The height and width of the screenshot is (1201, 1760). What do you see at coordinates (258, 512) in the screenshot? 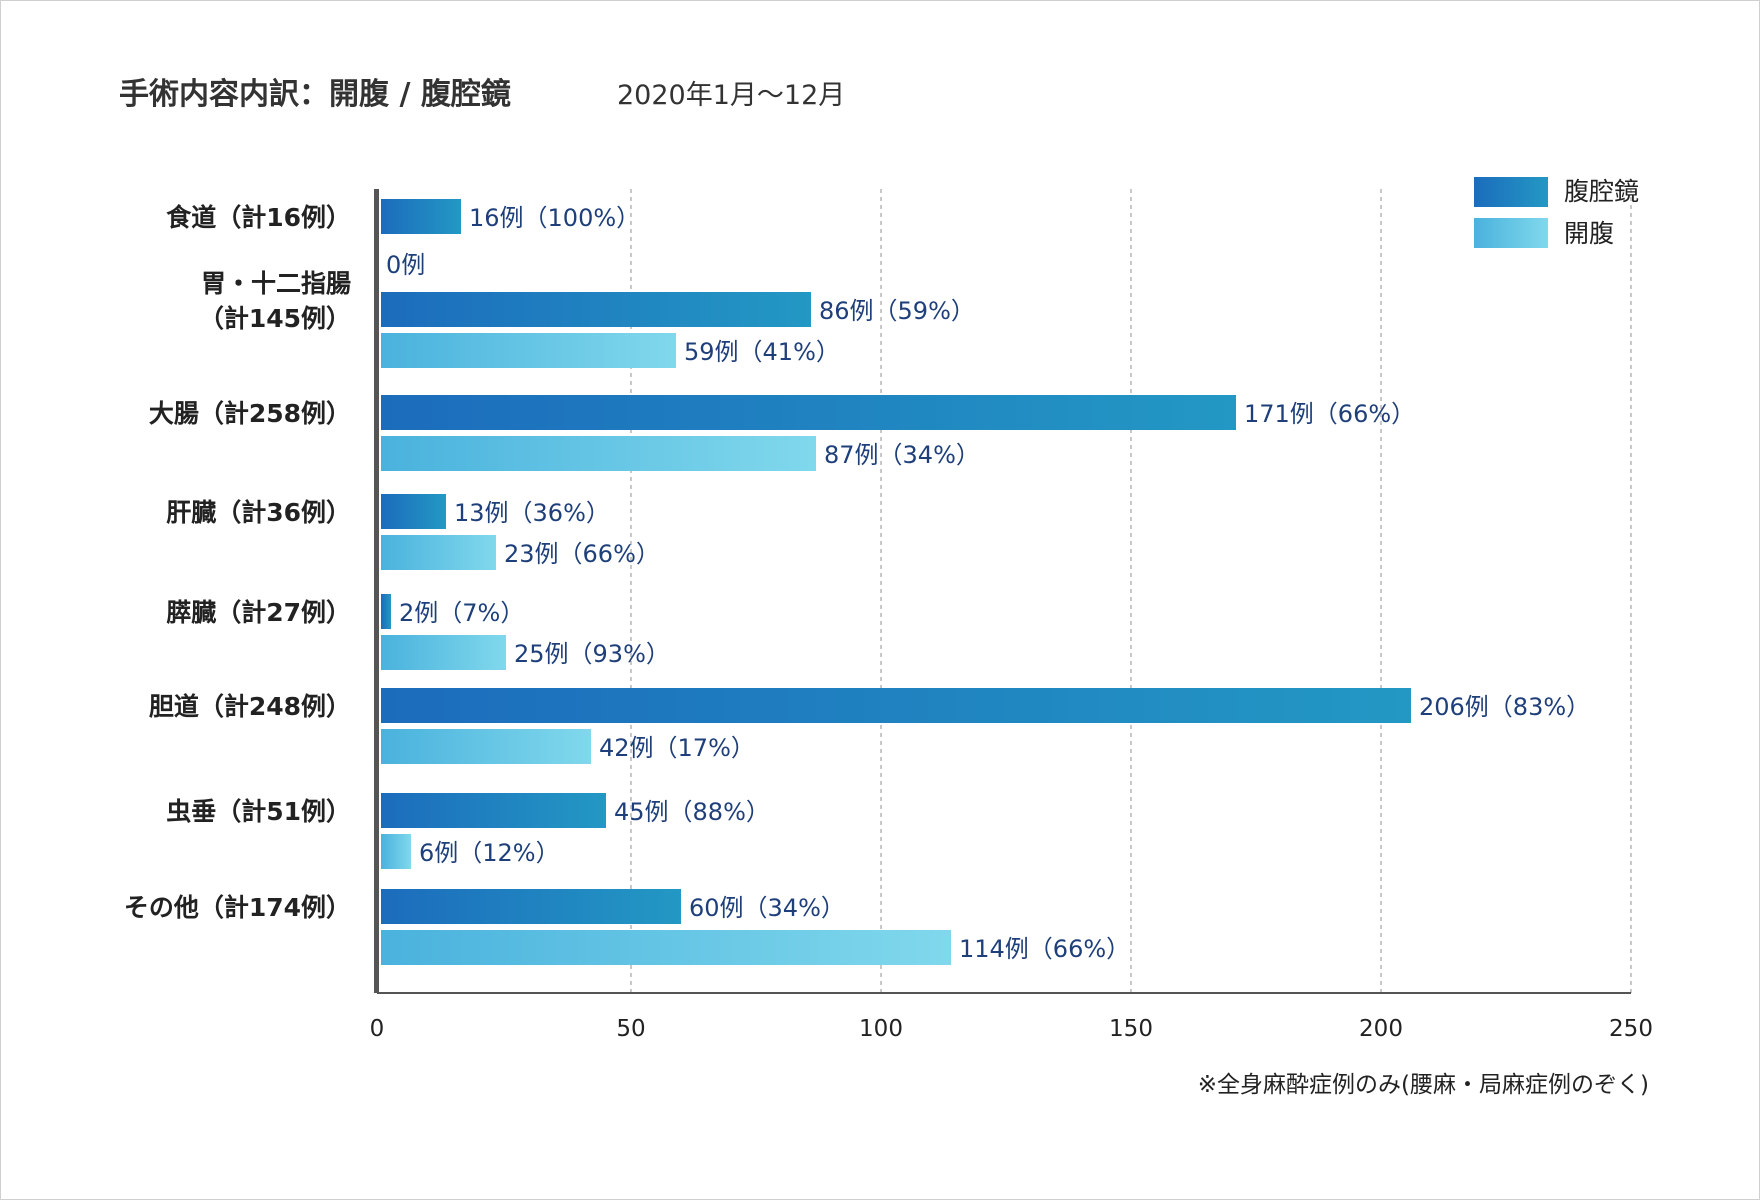
I see `category-label: 肝臓（計36例）` at bounding box center [258, 512].